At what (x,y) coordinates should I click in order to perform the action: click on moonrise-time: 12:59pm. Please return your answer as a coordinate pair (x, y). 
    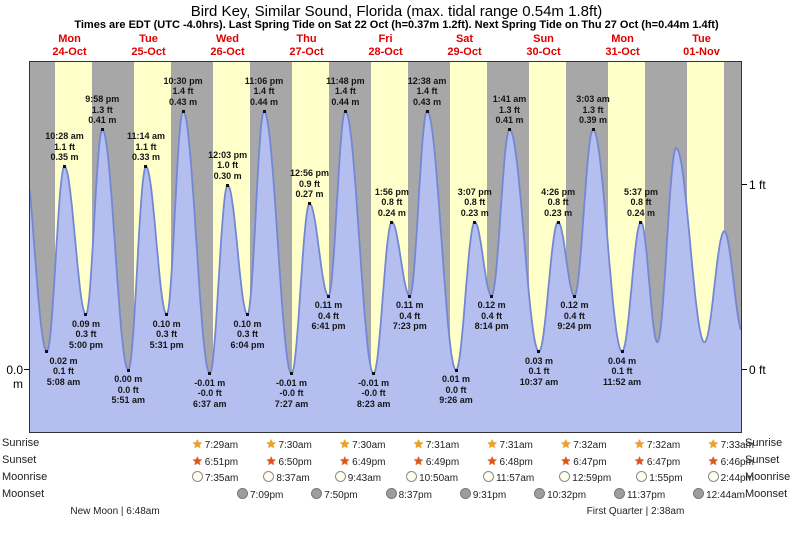
    Looking at the image, I should click on (592, 478).